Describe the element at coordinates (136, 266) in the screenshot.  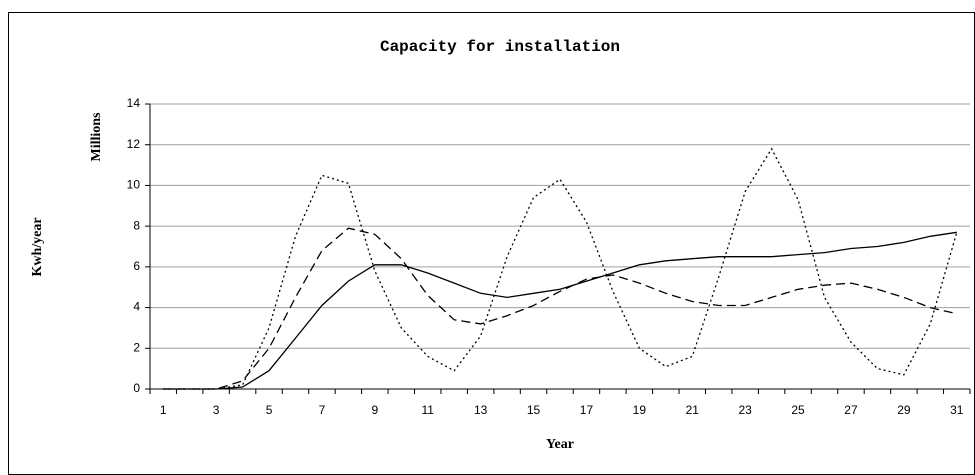
I see `y-tick-label: 6` at that location.